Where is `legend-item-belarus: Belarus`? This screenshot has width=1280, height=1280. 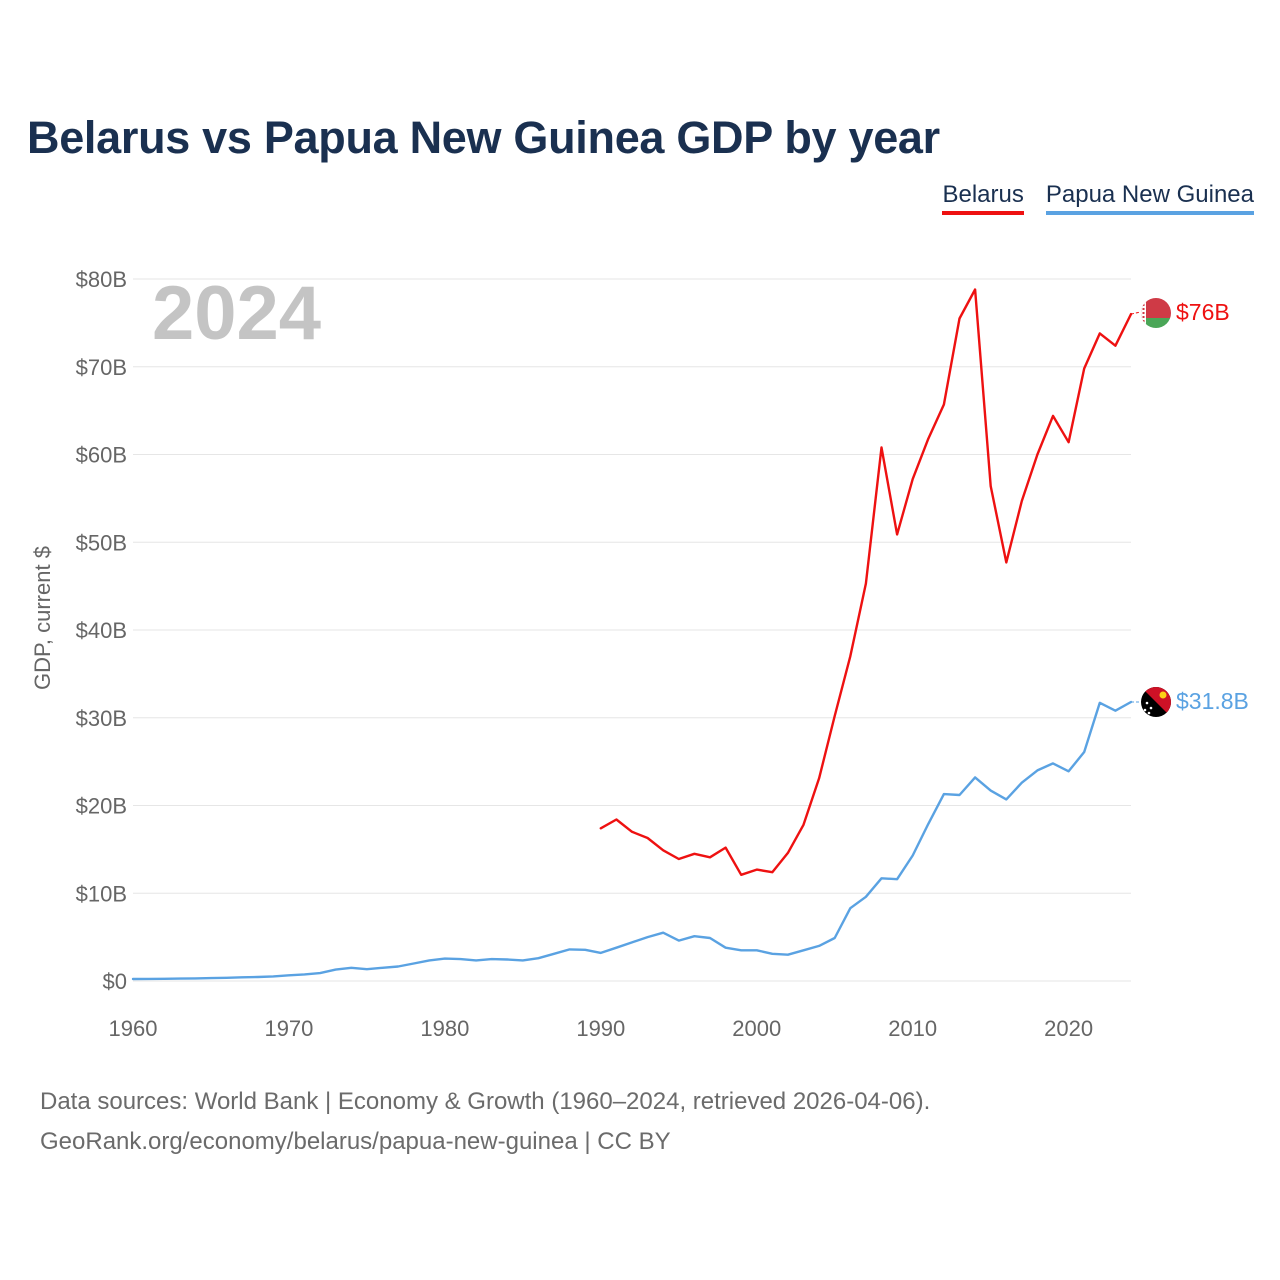 legend-item-belarus: Belarus is located at coordinates (983, 198).